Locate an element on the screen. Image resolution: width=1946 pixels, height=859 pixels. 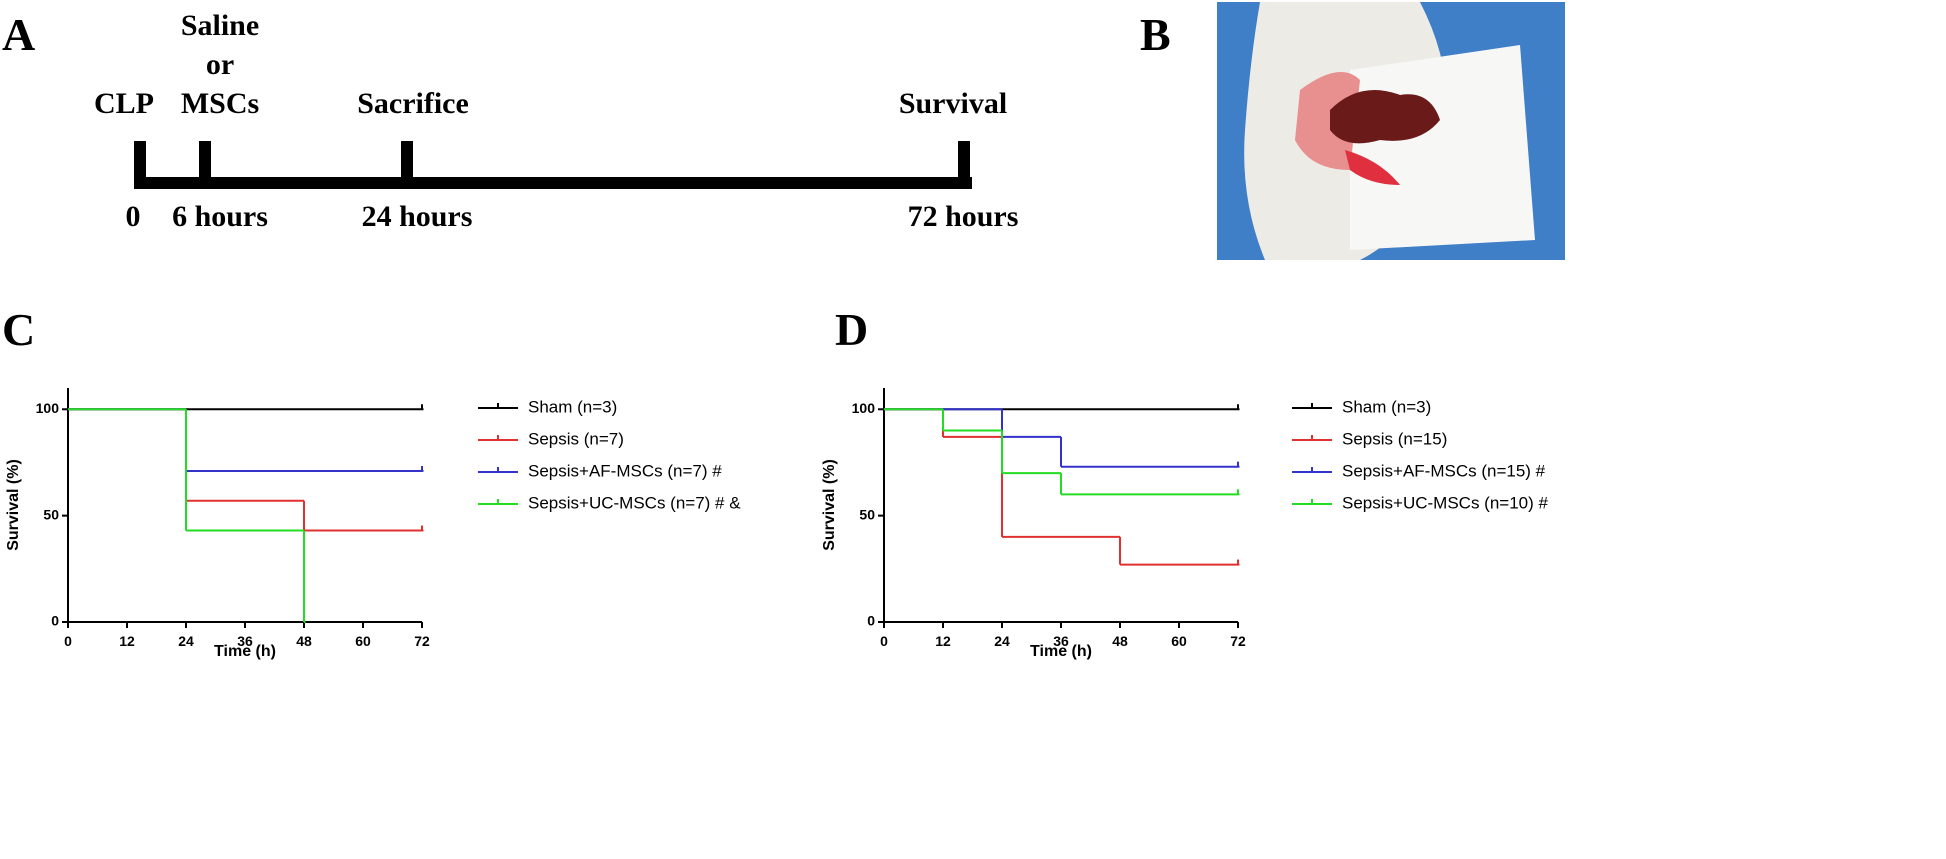
timeline is located at coordinates (553, 165).